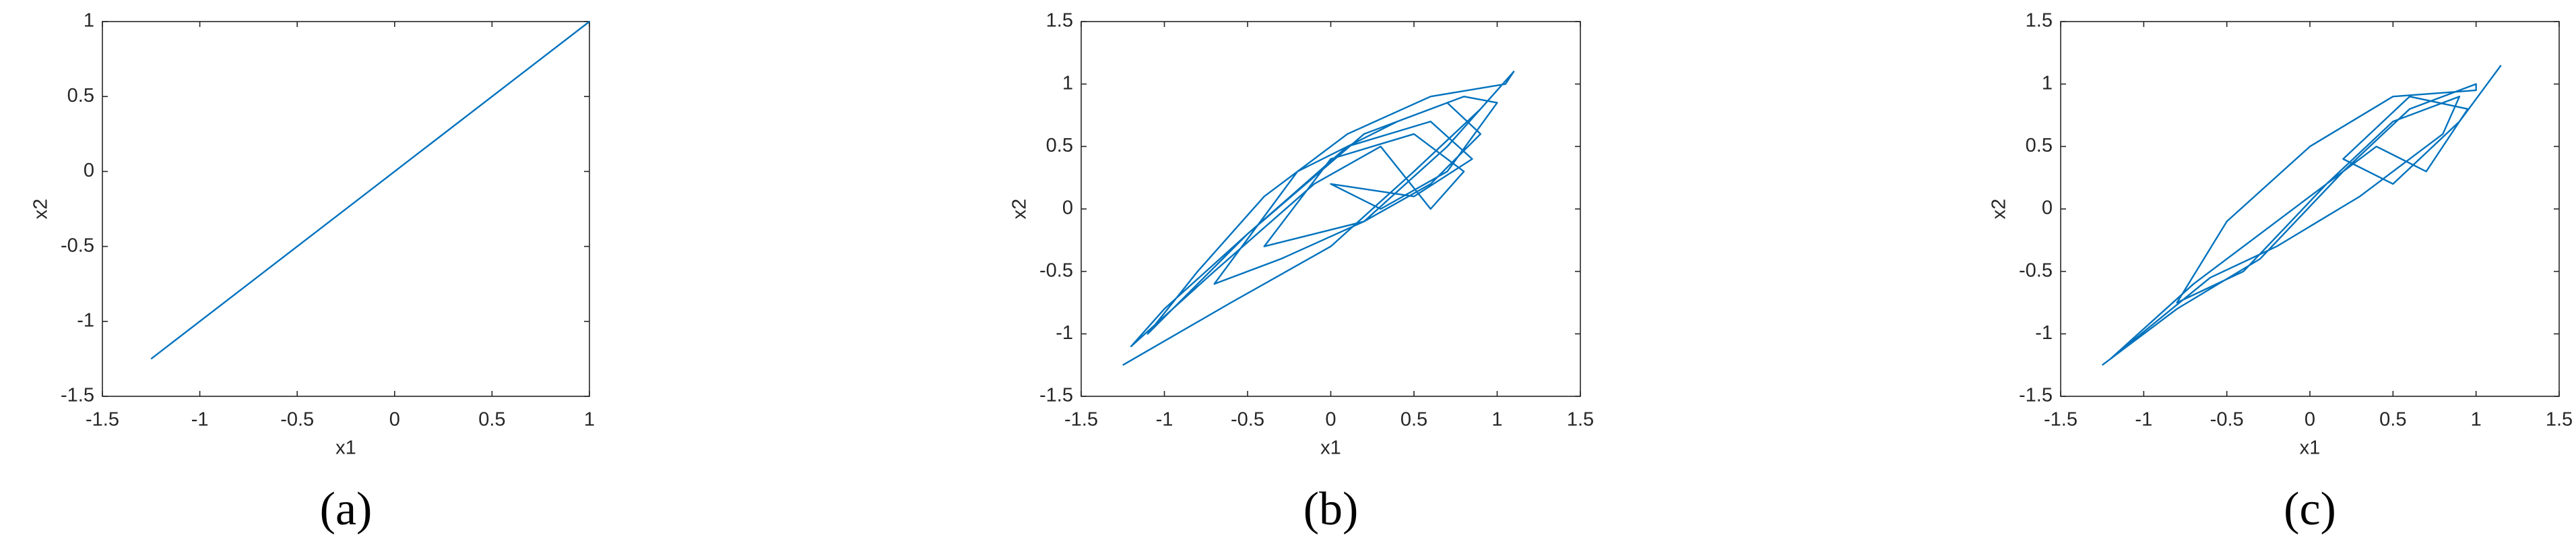 The image size is (2576, 550). What do you see at coordinates (2310, 509) in the screenshot?
I see `caption: (c)` at bounding box center [2310, 509].